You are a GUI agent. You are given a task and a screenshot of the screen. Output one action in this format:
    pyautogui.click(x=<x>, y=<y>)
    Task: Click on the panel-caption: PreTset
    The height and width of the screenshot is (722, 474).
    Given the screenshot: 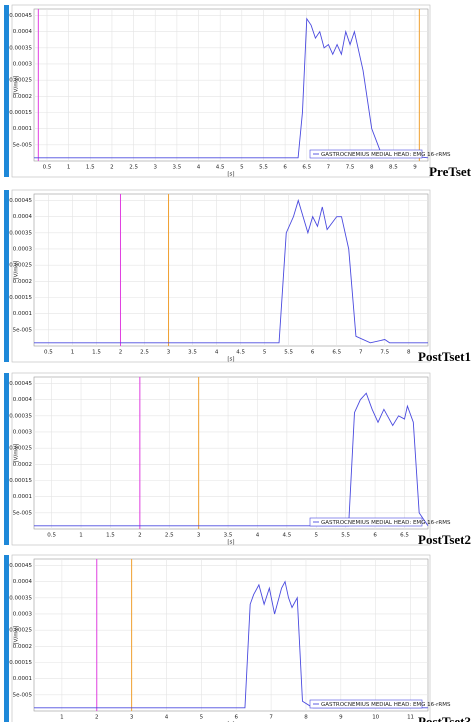 What is the action you would take?
    pyautogui.click(x=450, y=171)
    